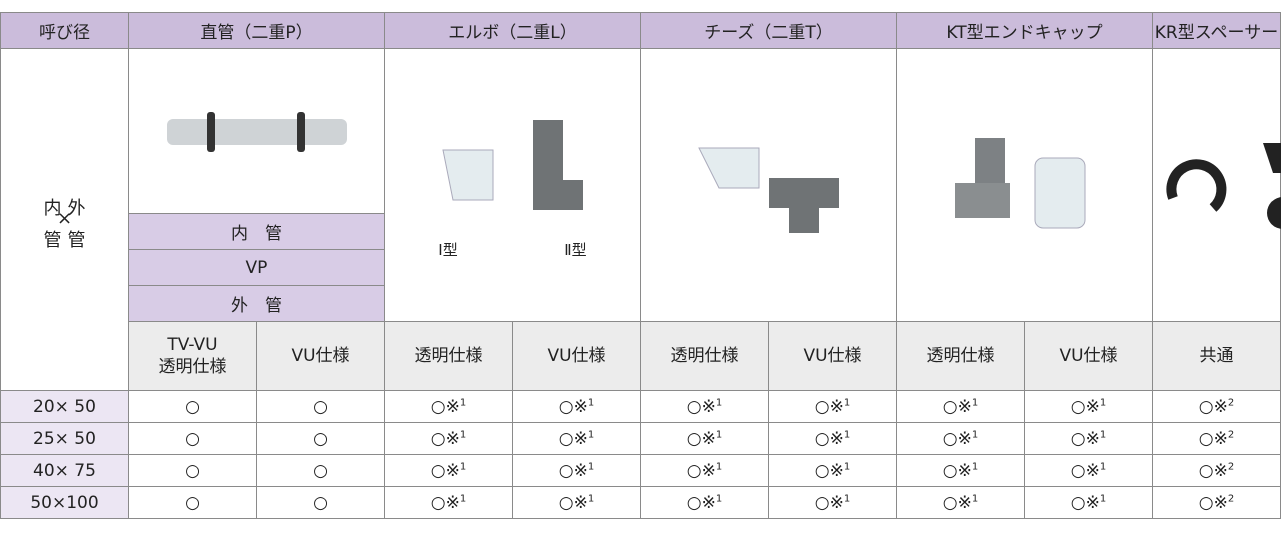  I want to click on size-cell: 50×100, so click(64, 502).